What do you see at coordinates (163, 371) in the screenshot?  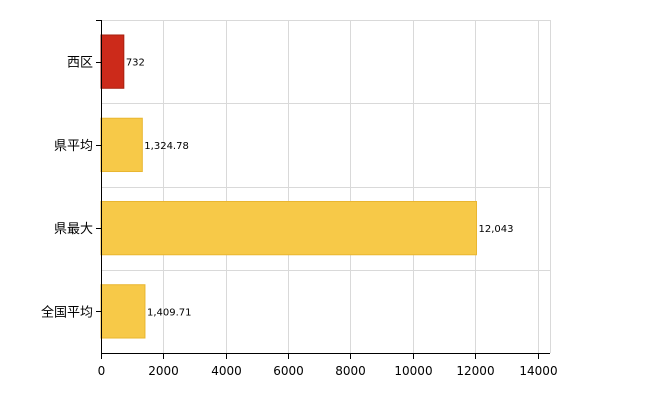 I see `x-tick-label-1: 2000` at bounding box center [163, 371].